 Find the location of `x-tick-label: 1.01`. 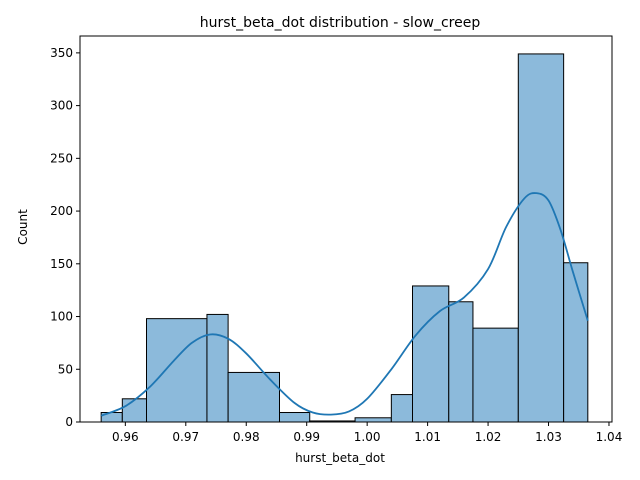

x-tick-label: 1.01 is located at coordinates (427, 437).